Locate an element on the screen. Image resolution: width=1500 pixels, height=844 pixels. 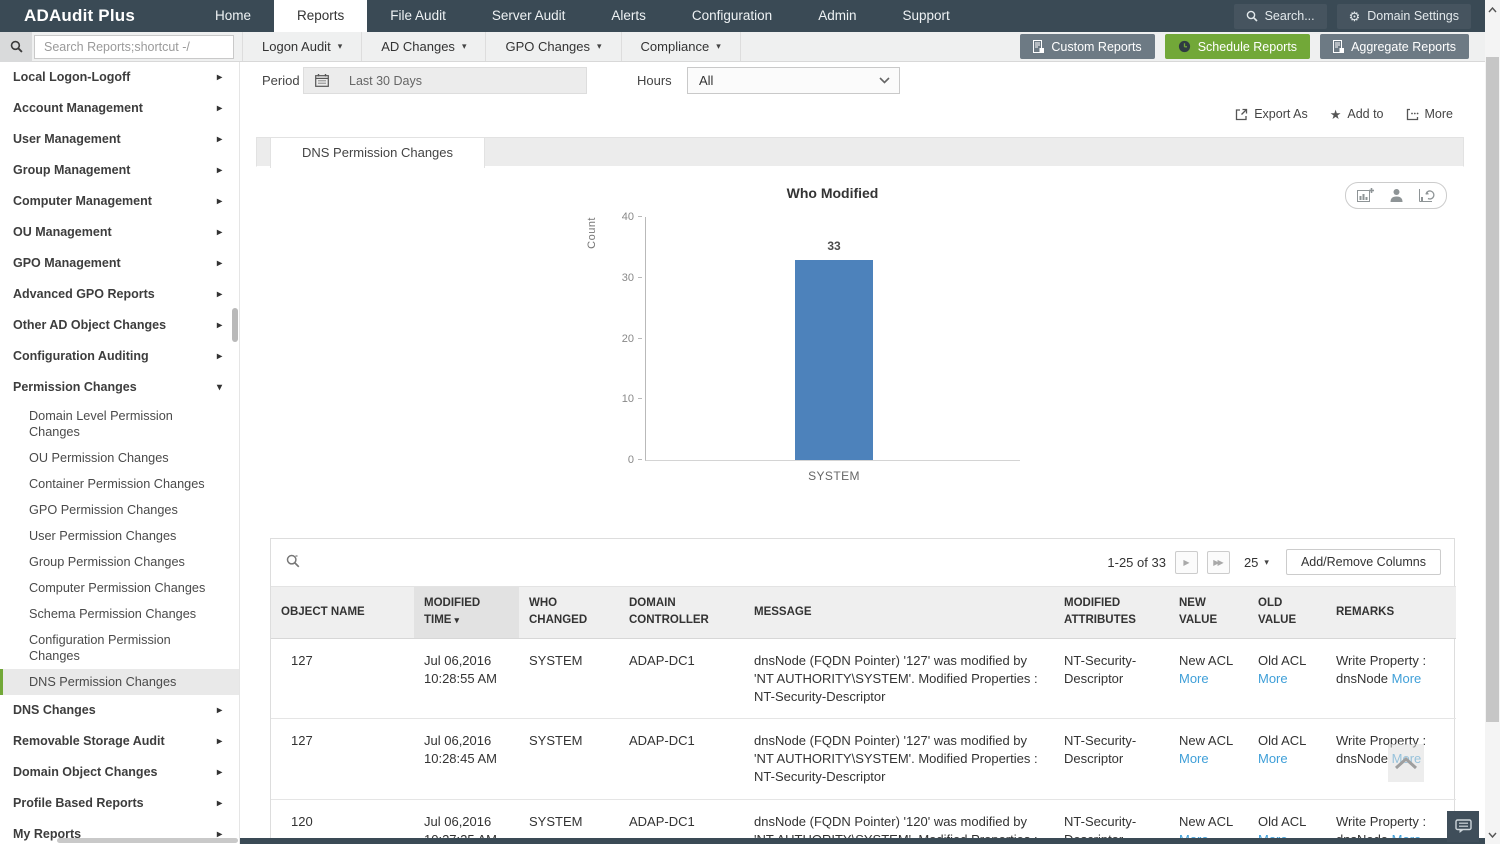
topnav-item: Alerts is located at coordinates (628, 15).